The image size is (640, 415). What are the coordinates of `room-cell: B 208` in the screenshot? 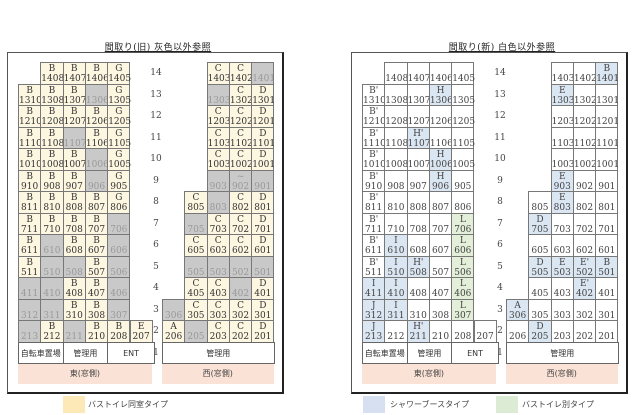 It's located at (119, 331).